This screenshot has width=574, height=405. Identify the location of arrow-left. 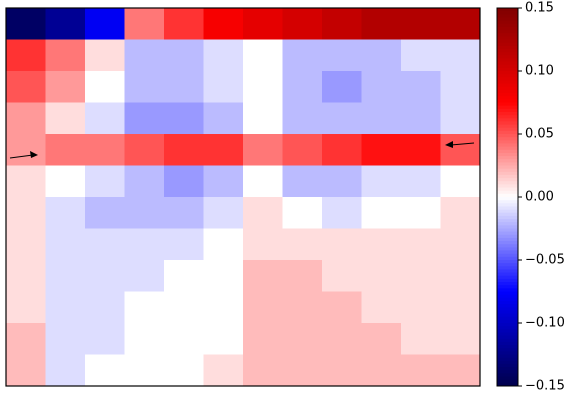
(23, 155).